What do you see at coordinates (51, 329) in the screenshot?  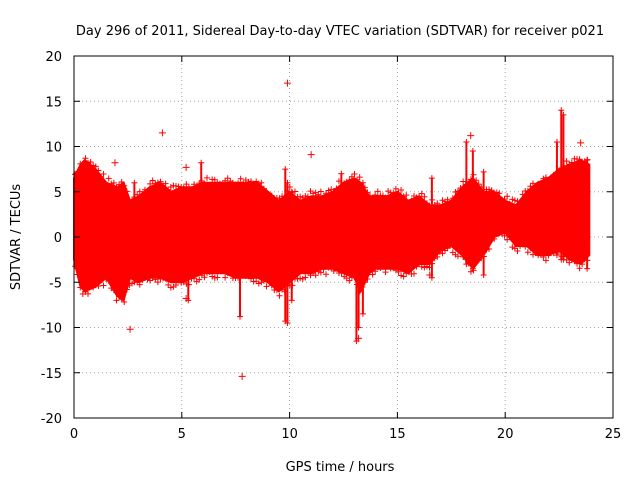 I see `y-tick-label: -10` at bounding box center [51, 329].